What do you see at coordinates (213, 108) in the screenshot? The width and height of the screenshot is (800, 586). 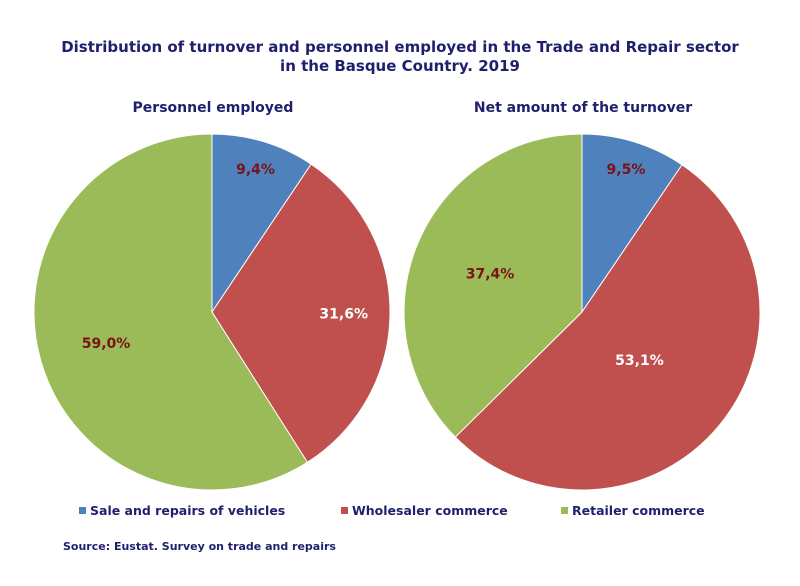 I see `pie-title-personnel: Personnel employed` at bounding box center [213, 108].